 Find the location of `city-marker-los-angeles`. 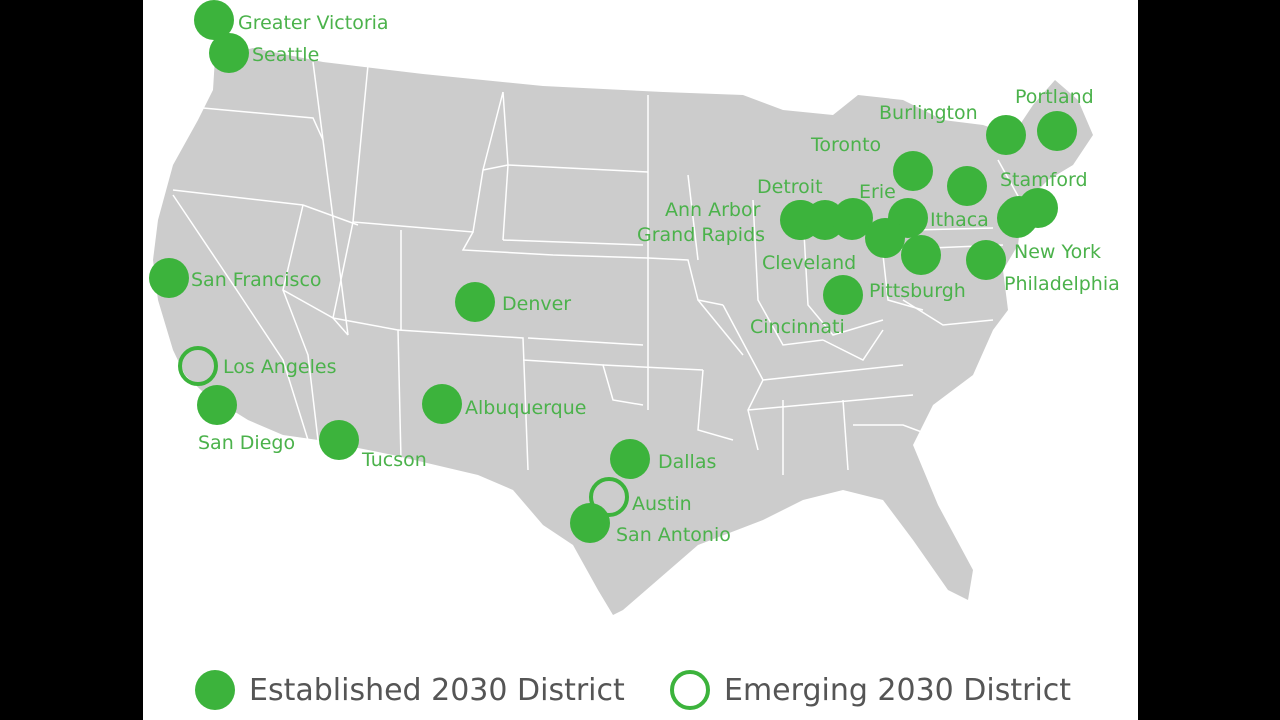

city-marker-los-angeles is located at coordinates (198, 366).